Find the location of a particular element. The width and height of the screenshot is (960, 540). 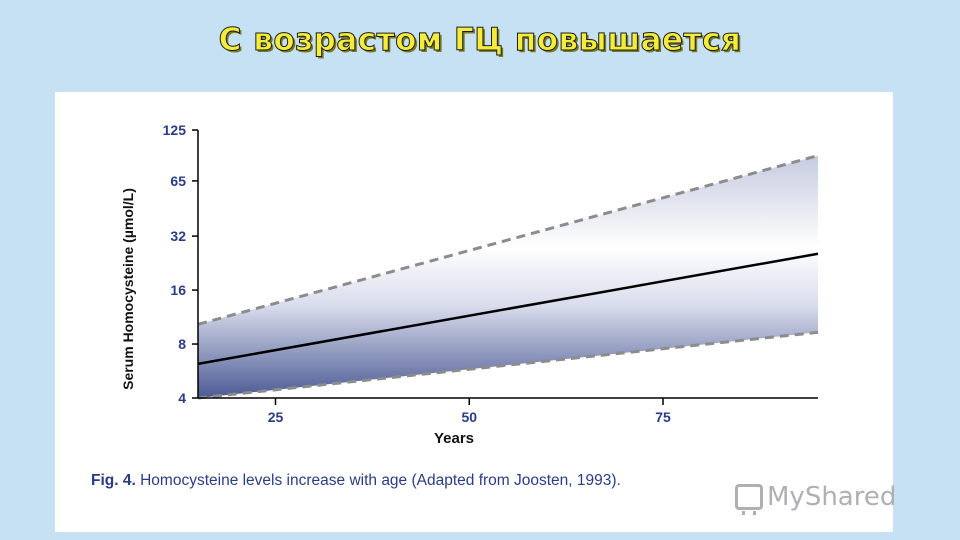

x-axis-label: Years is located at coordinates (454, 438).